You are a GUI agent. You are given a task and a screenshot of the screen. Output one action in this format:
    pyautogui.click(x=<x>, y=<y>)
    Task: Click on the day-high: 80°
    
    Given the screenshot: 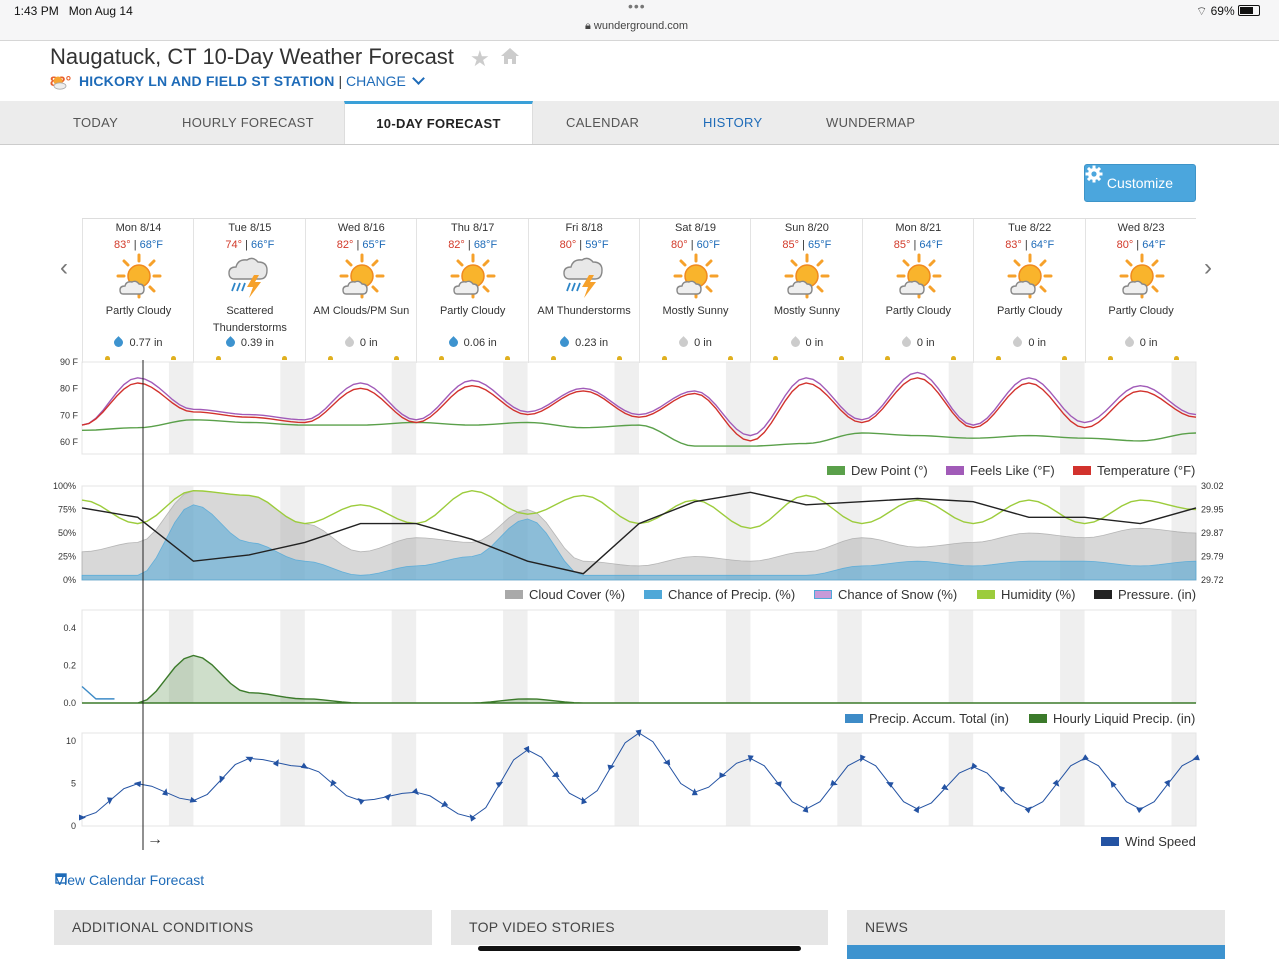 What is the action you would take?
    pyautogui.click(x=568, y=245)
    